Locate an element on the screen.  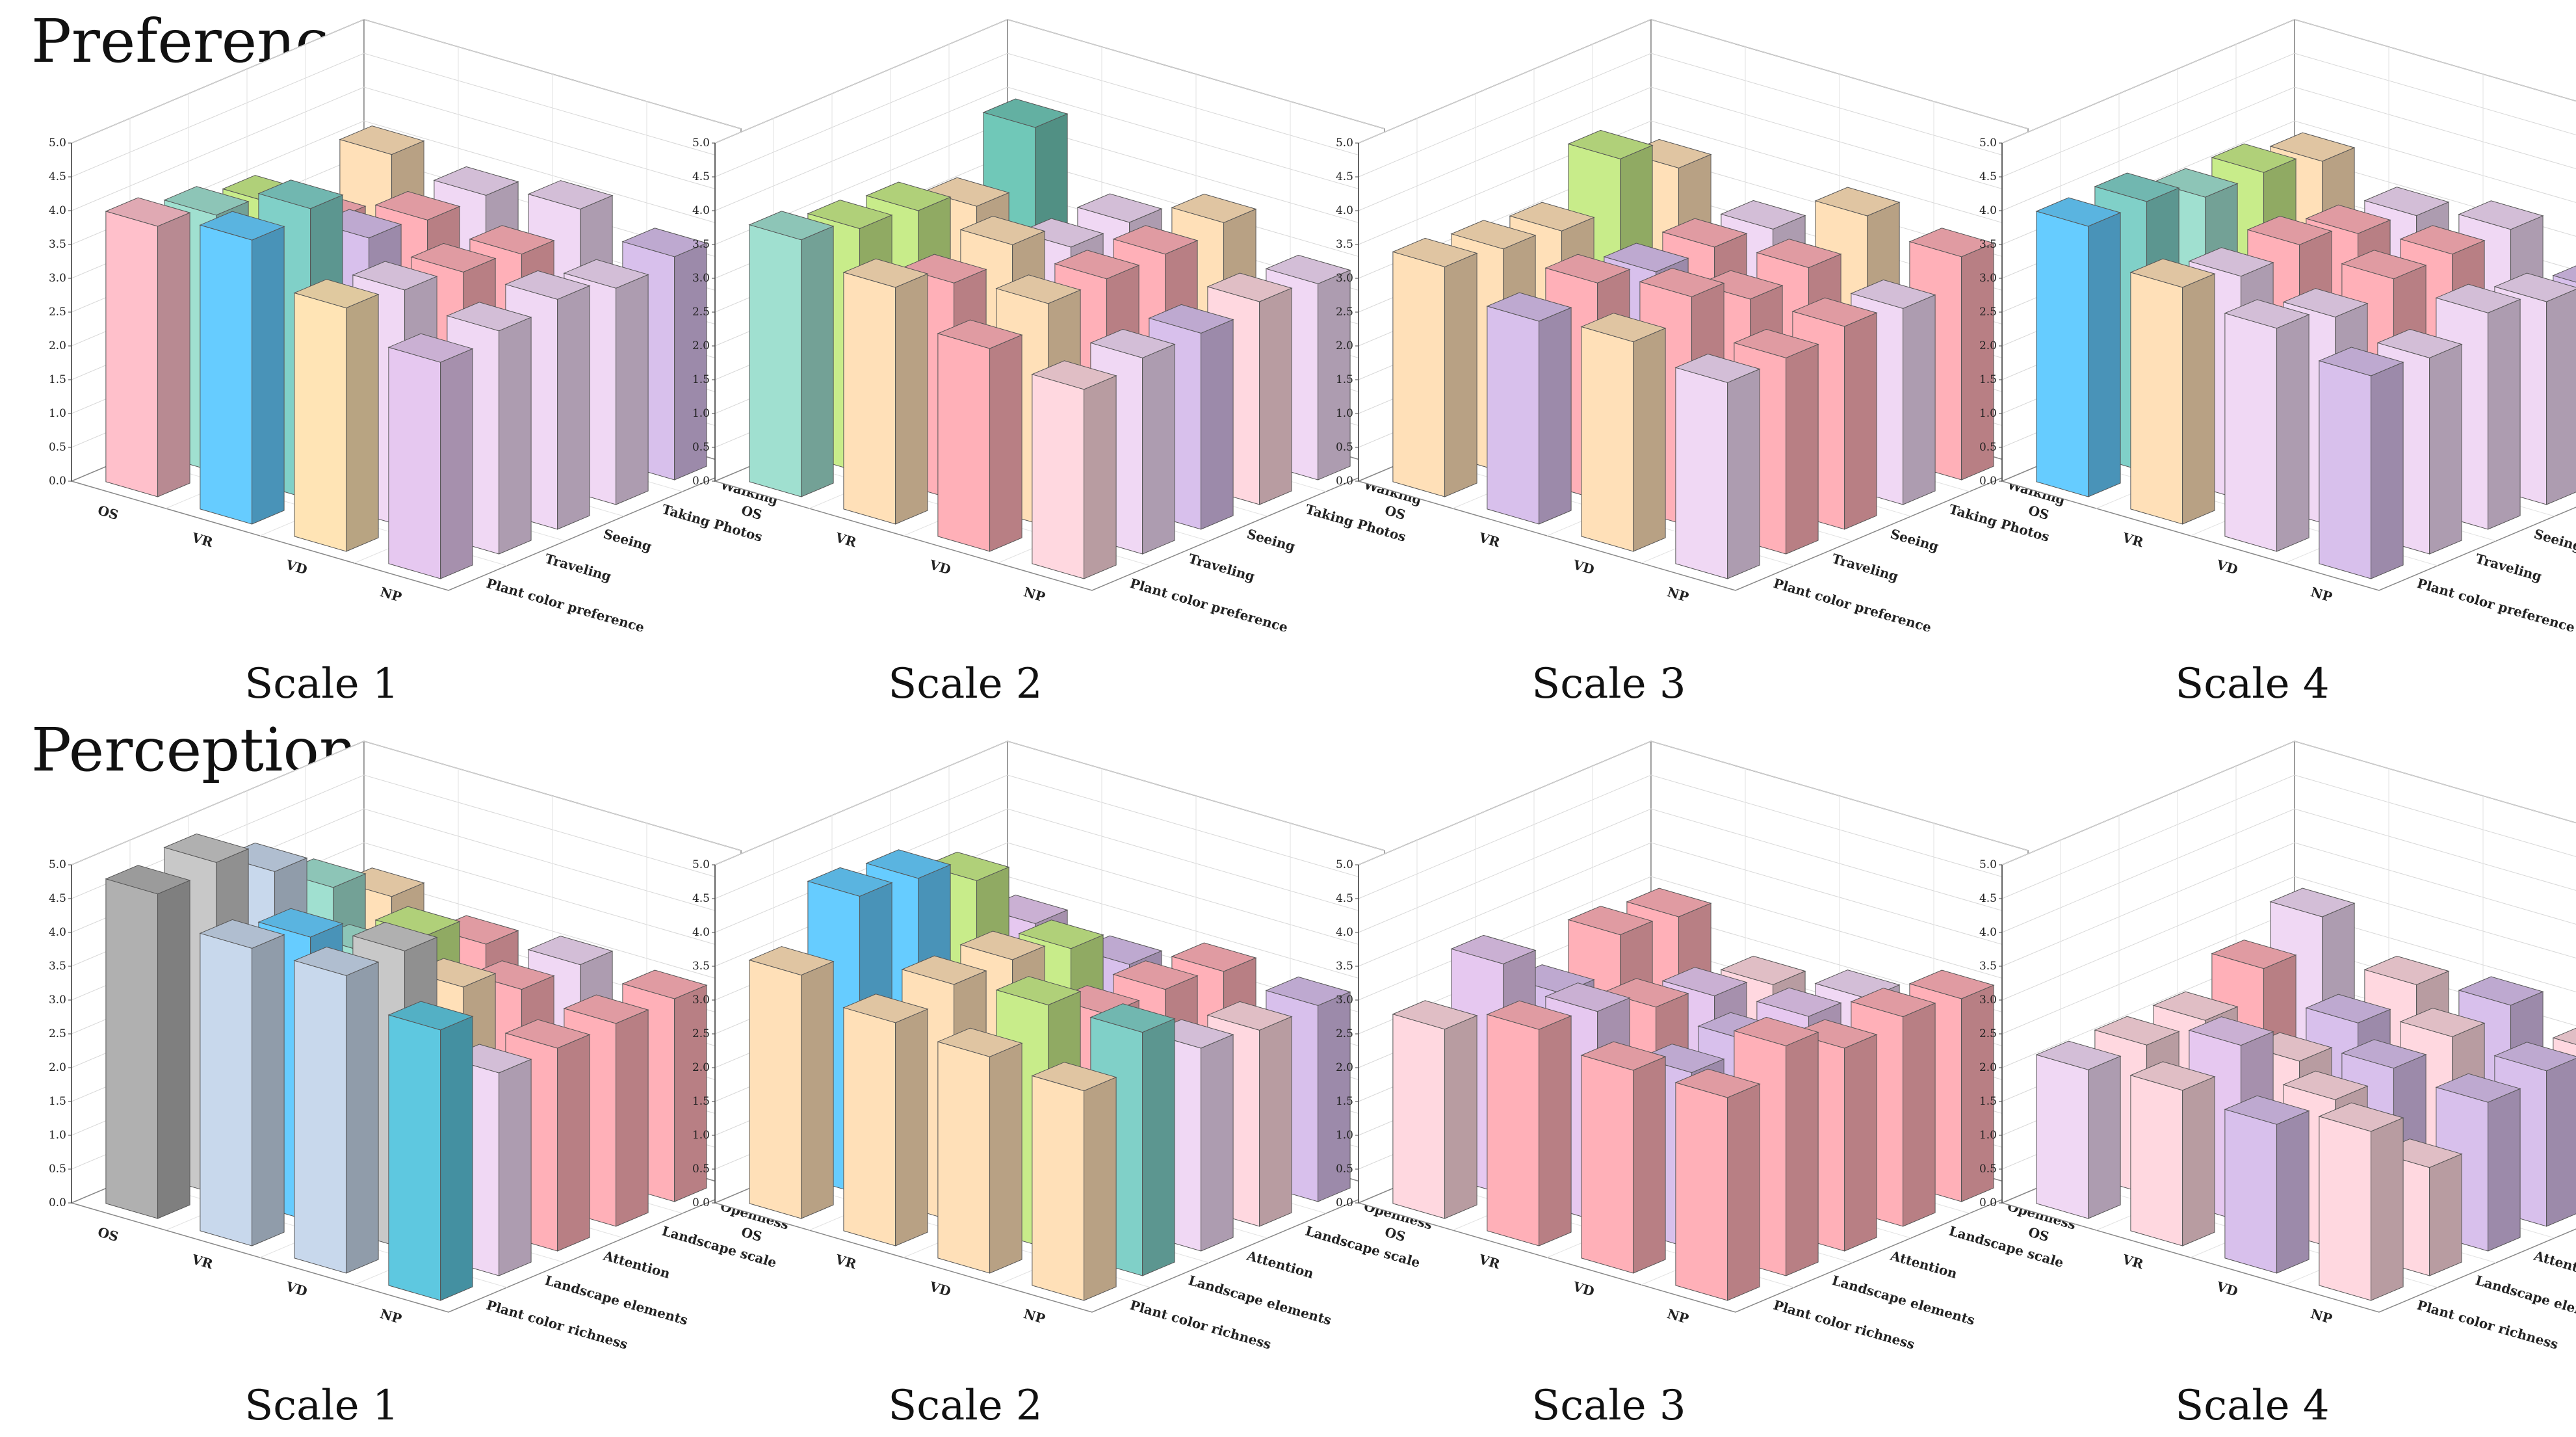
x-tick-label: NP is located at coordinates (391, 1316).